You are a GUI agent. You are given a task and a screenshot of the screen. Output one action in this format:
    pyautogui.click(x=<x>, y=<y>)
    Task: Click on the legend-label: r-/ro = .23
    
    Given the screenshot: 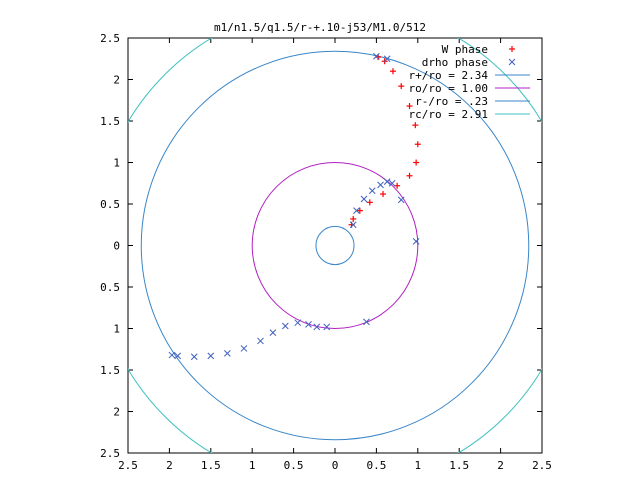 What is the action you would take?
    pyautogui.click(x=451, y=101)
    